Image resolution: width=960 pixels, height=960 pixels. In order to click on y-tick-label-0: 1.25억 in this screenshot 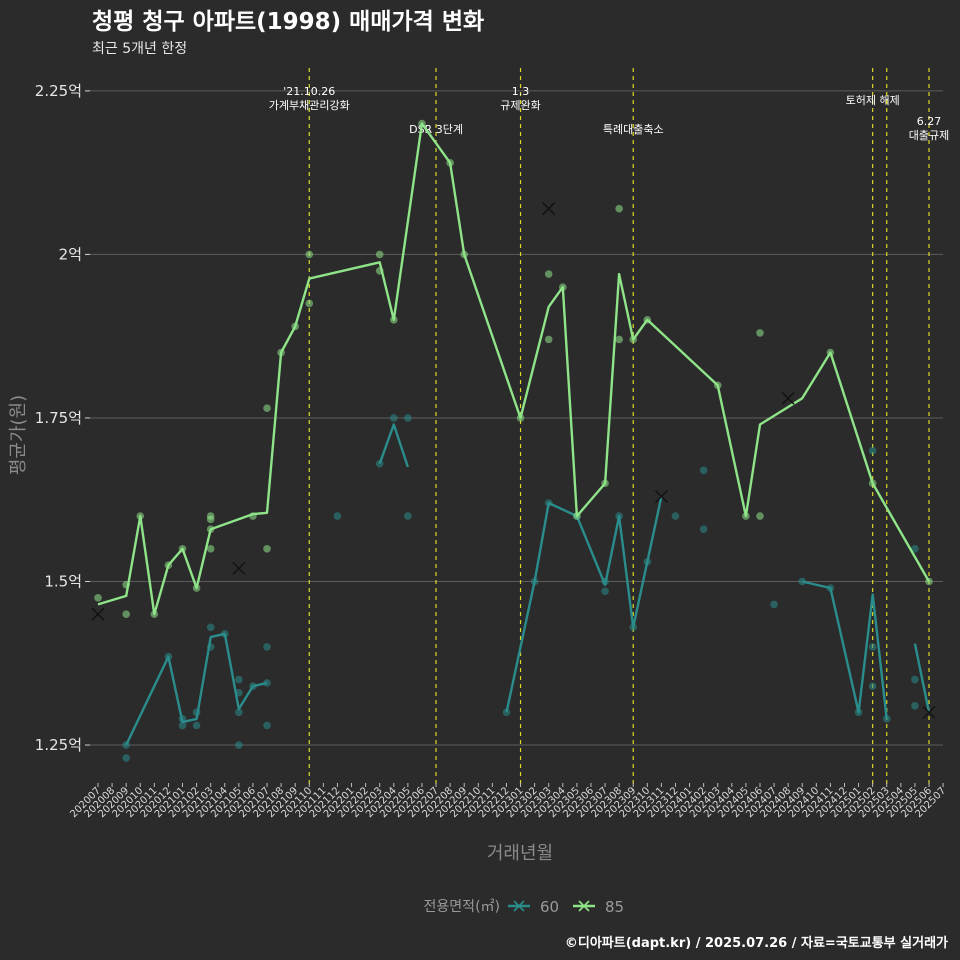, I will do `click(58, 745)`.